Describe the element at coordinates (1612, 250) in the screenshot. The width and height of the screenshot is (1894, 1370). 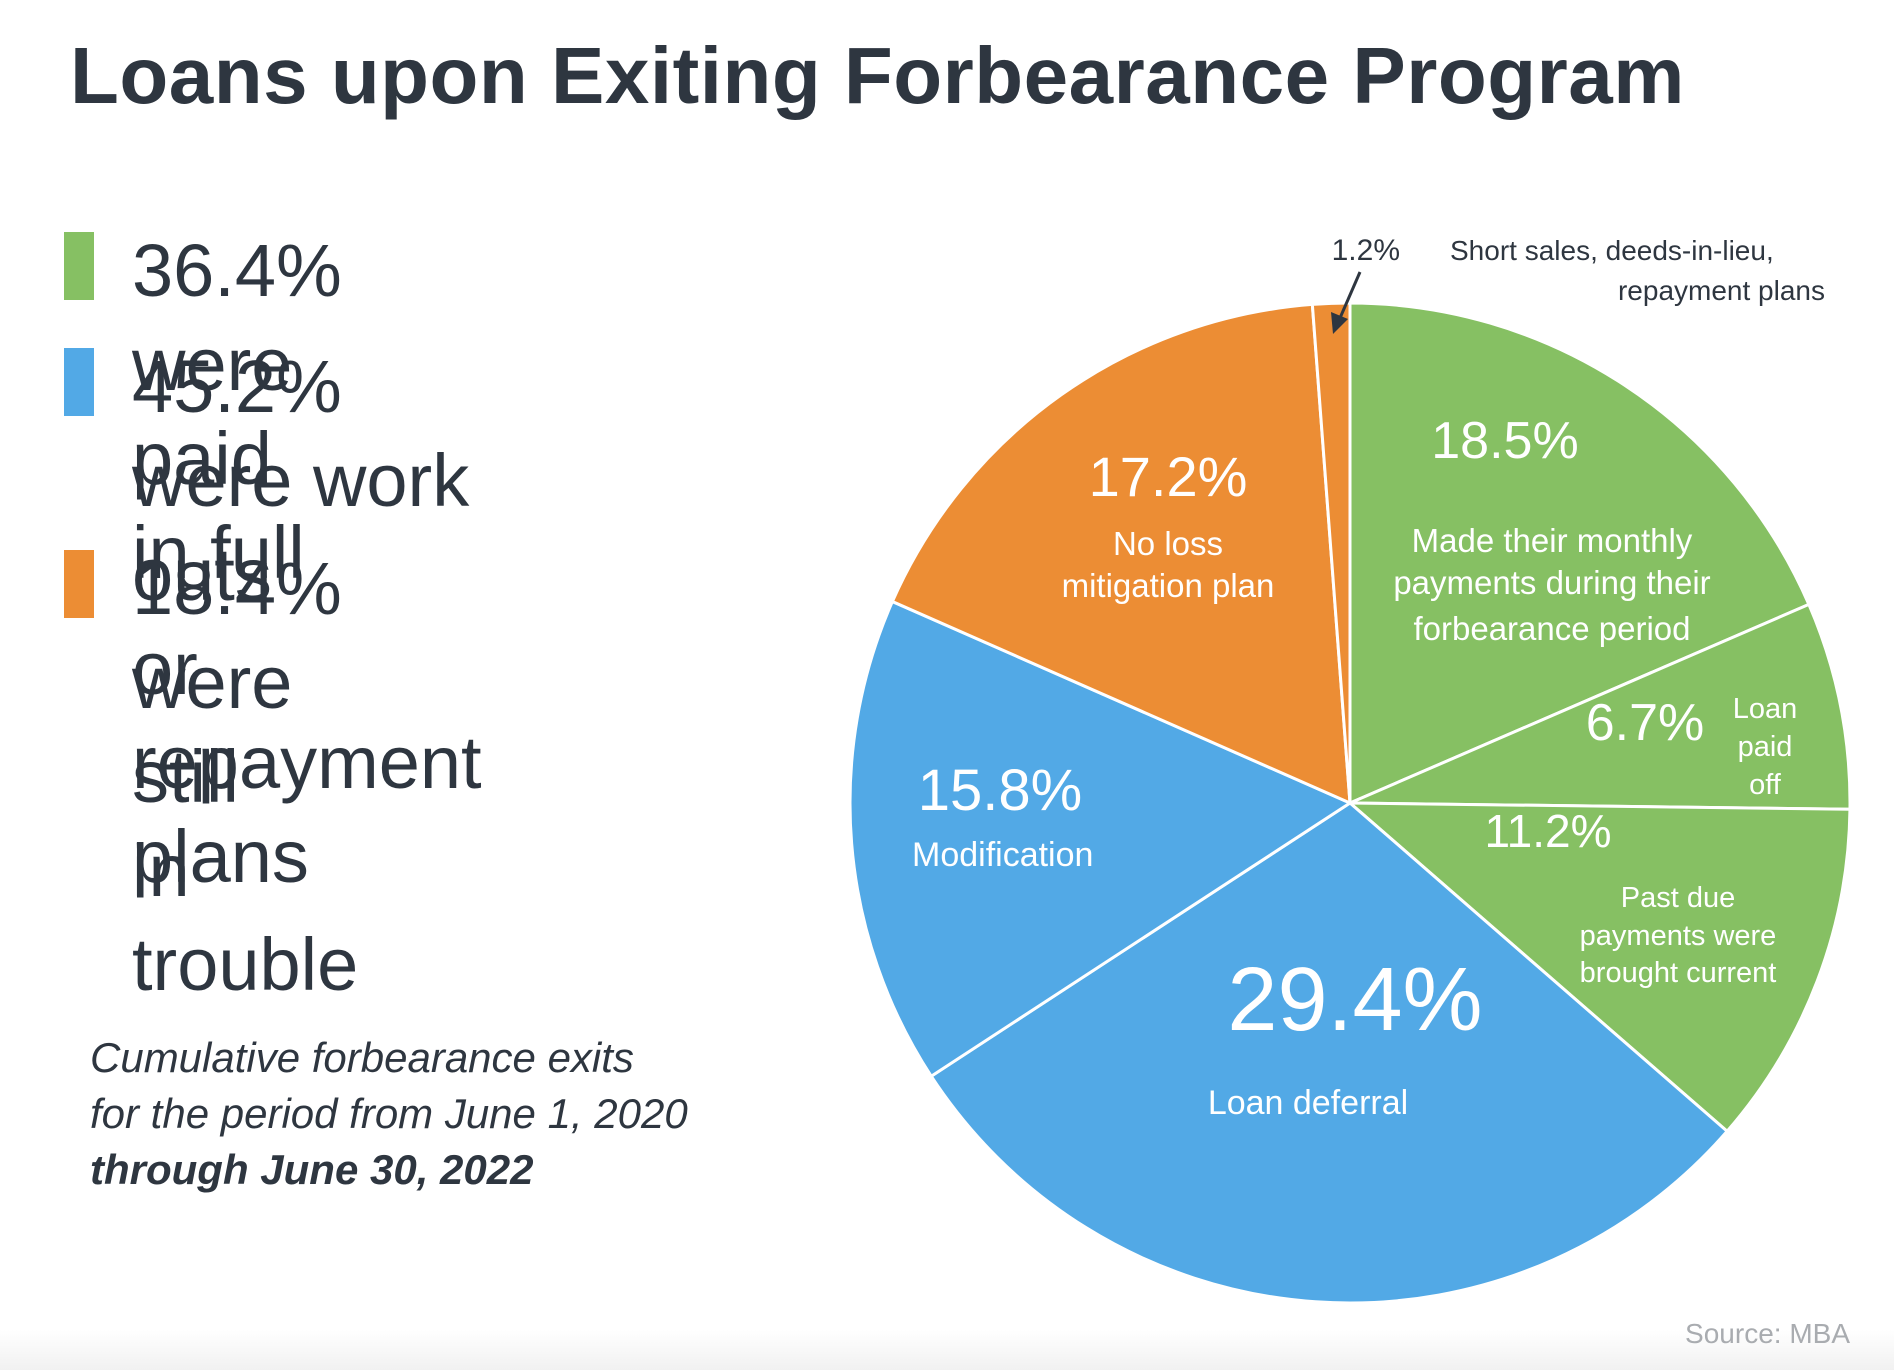
I see `slice-description-label: Short sales, deeds-in-lieu,` at that location.